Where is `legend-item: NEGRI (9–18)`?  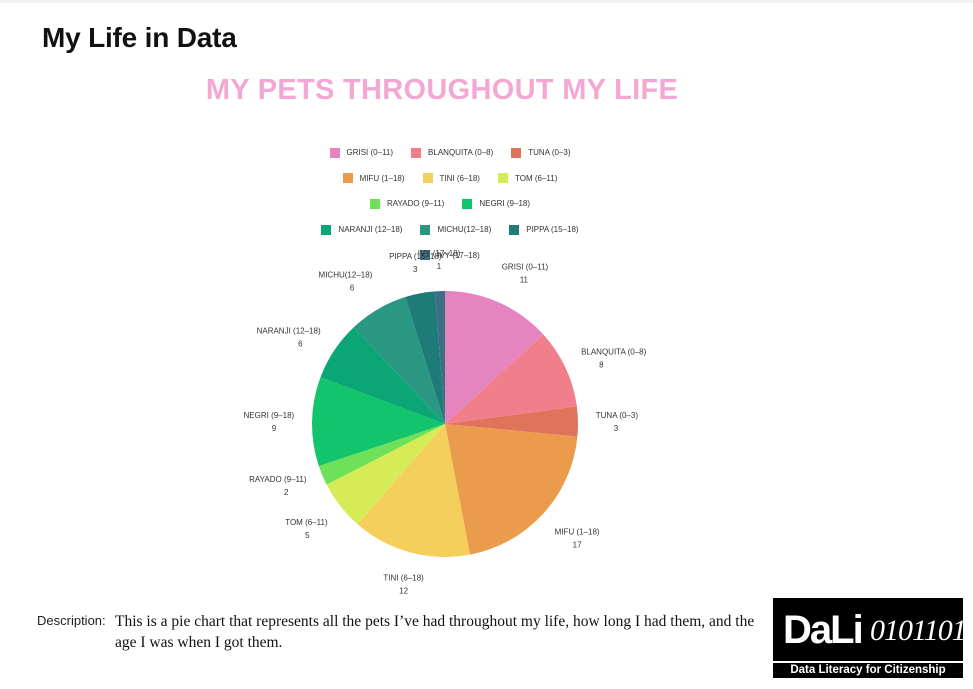
legend-item: NEGRI (9–18) is located at coordinates (496, 203).